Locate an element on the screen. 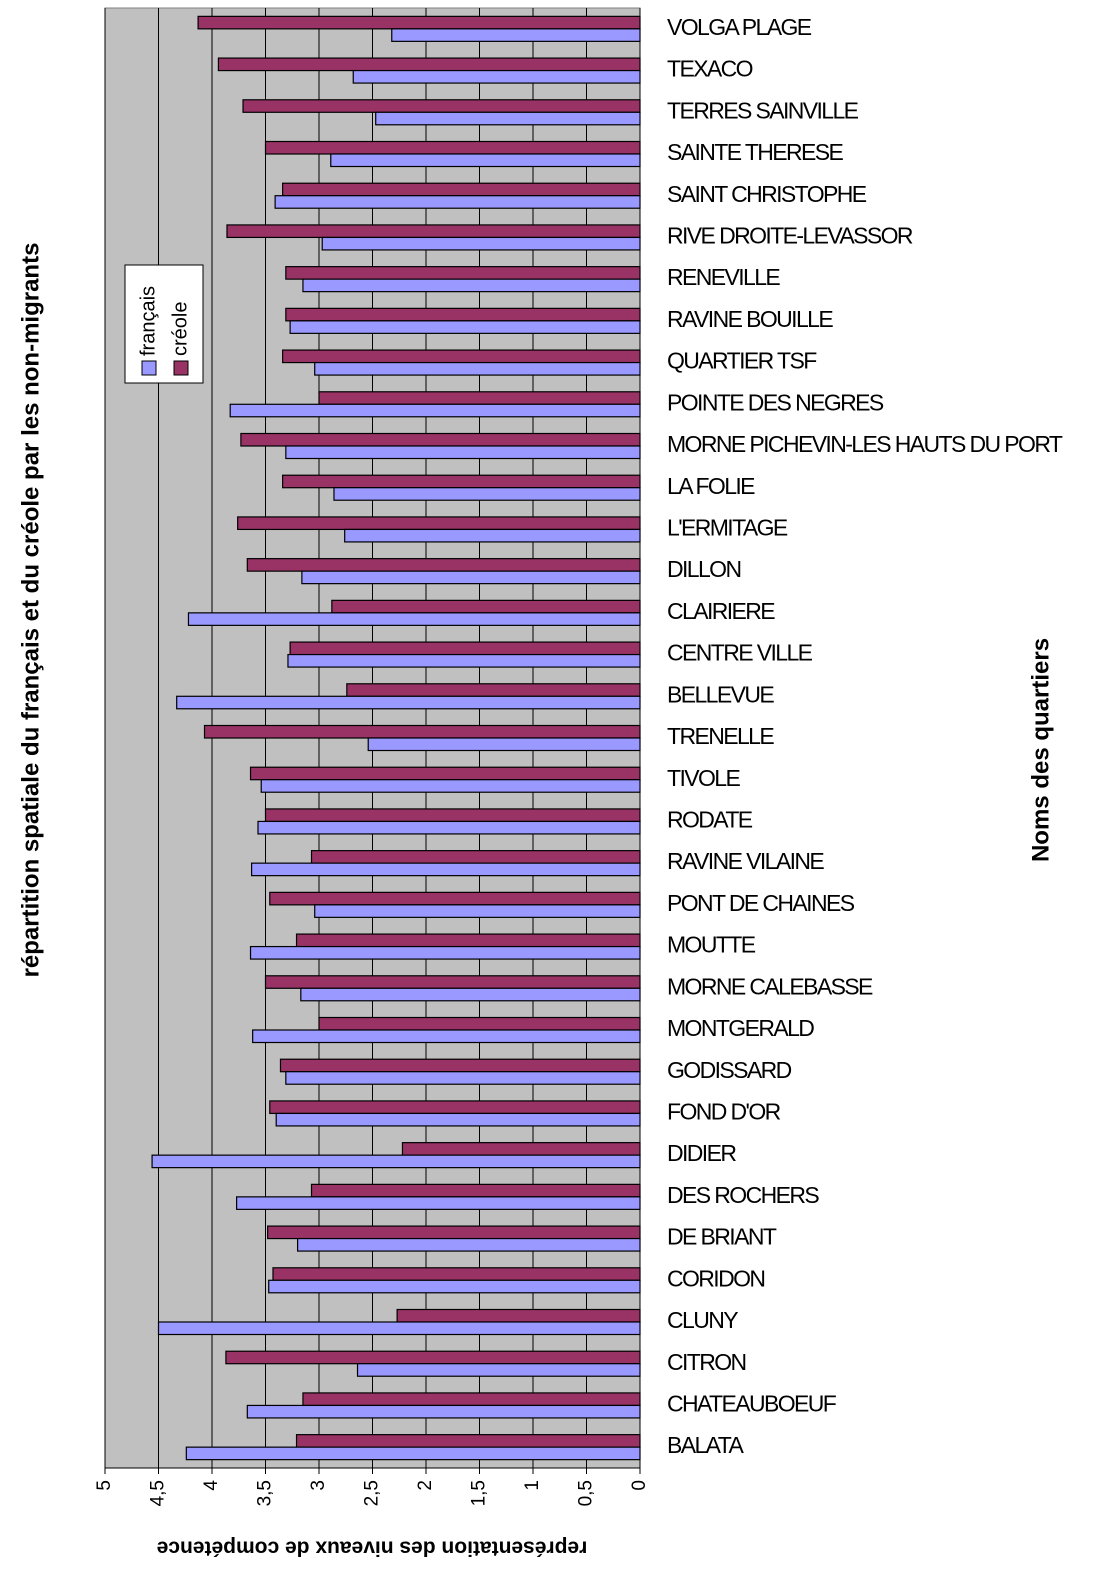  tick-label: 0,5 is located at coordinates (586, 1493).